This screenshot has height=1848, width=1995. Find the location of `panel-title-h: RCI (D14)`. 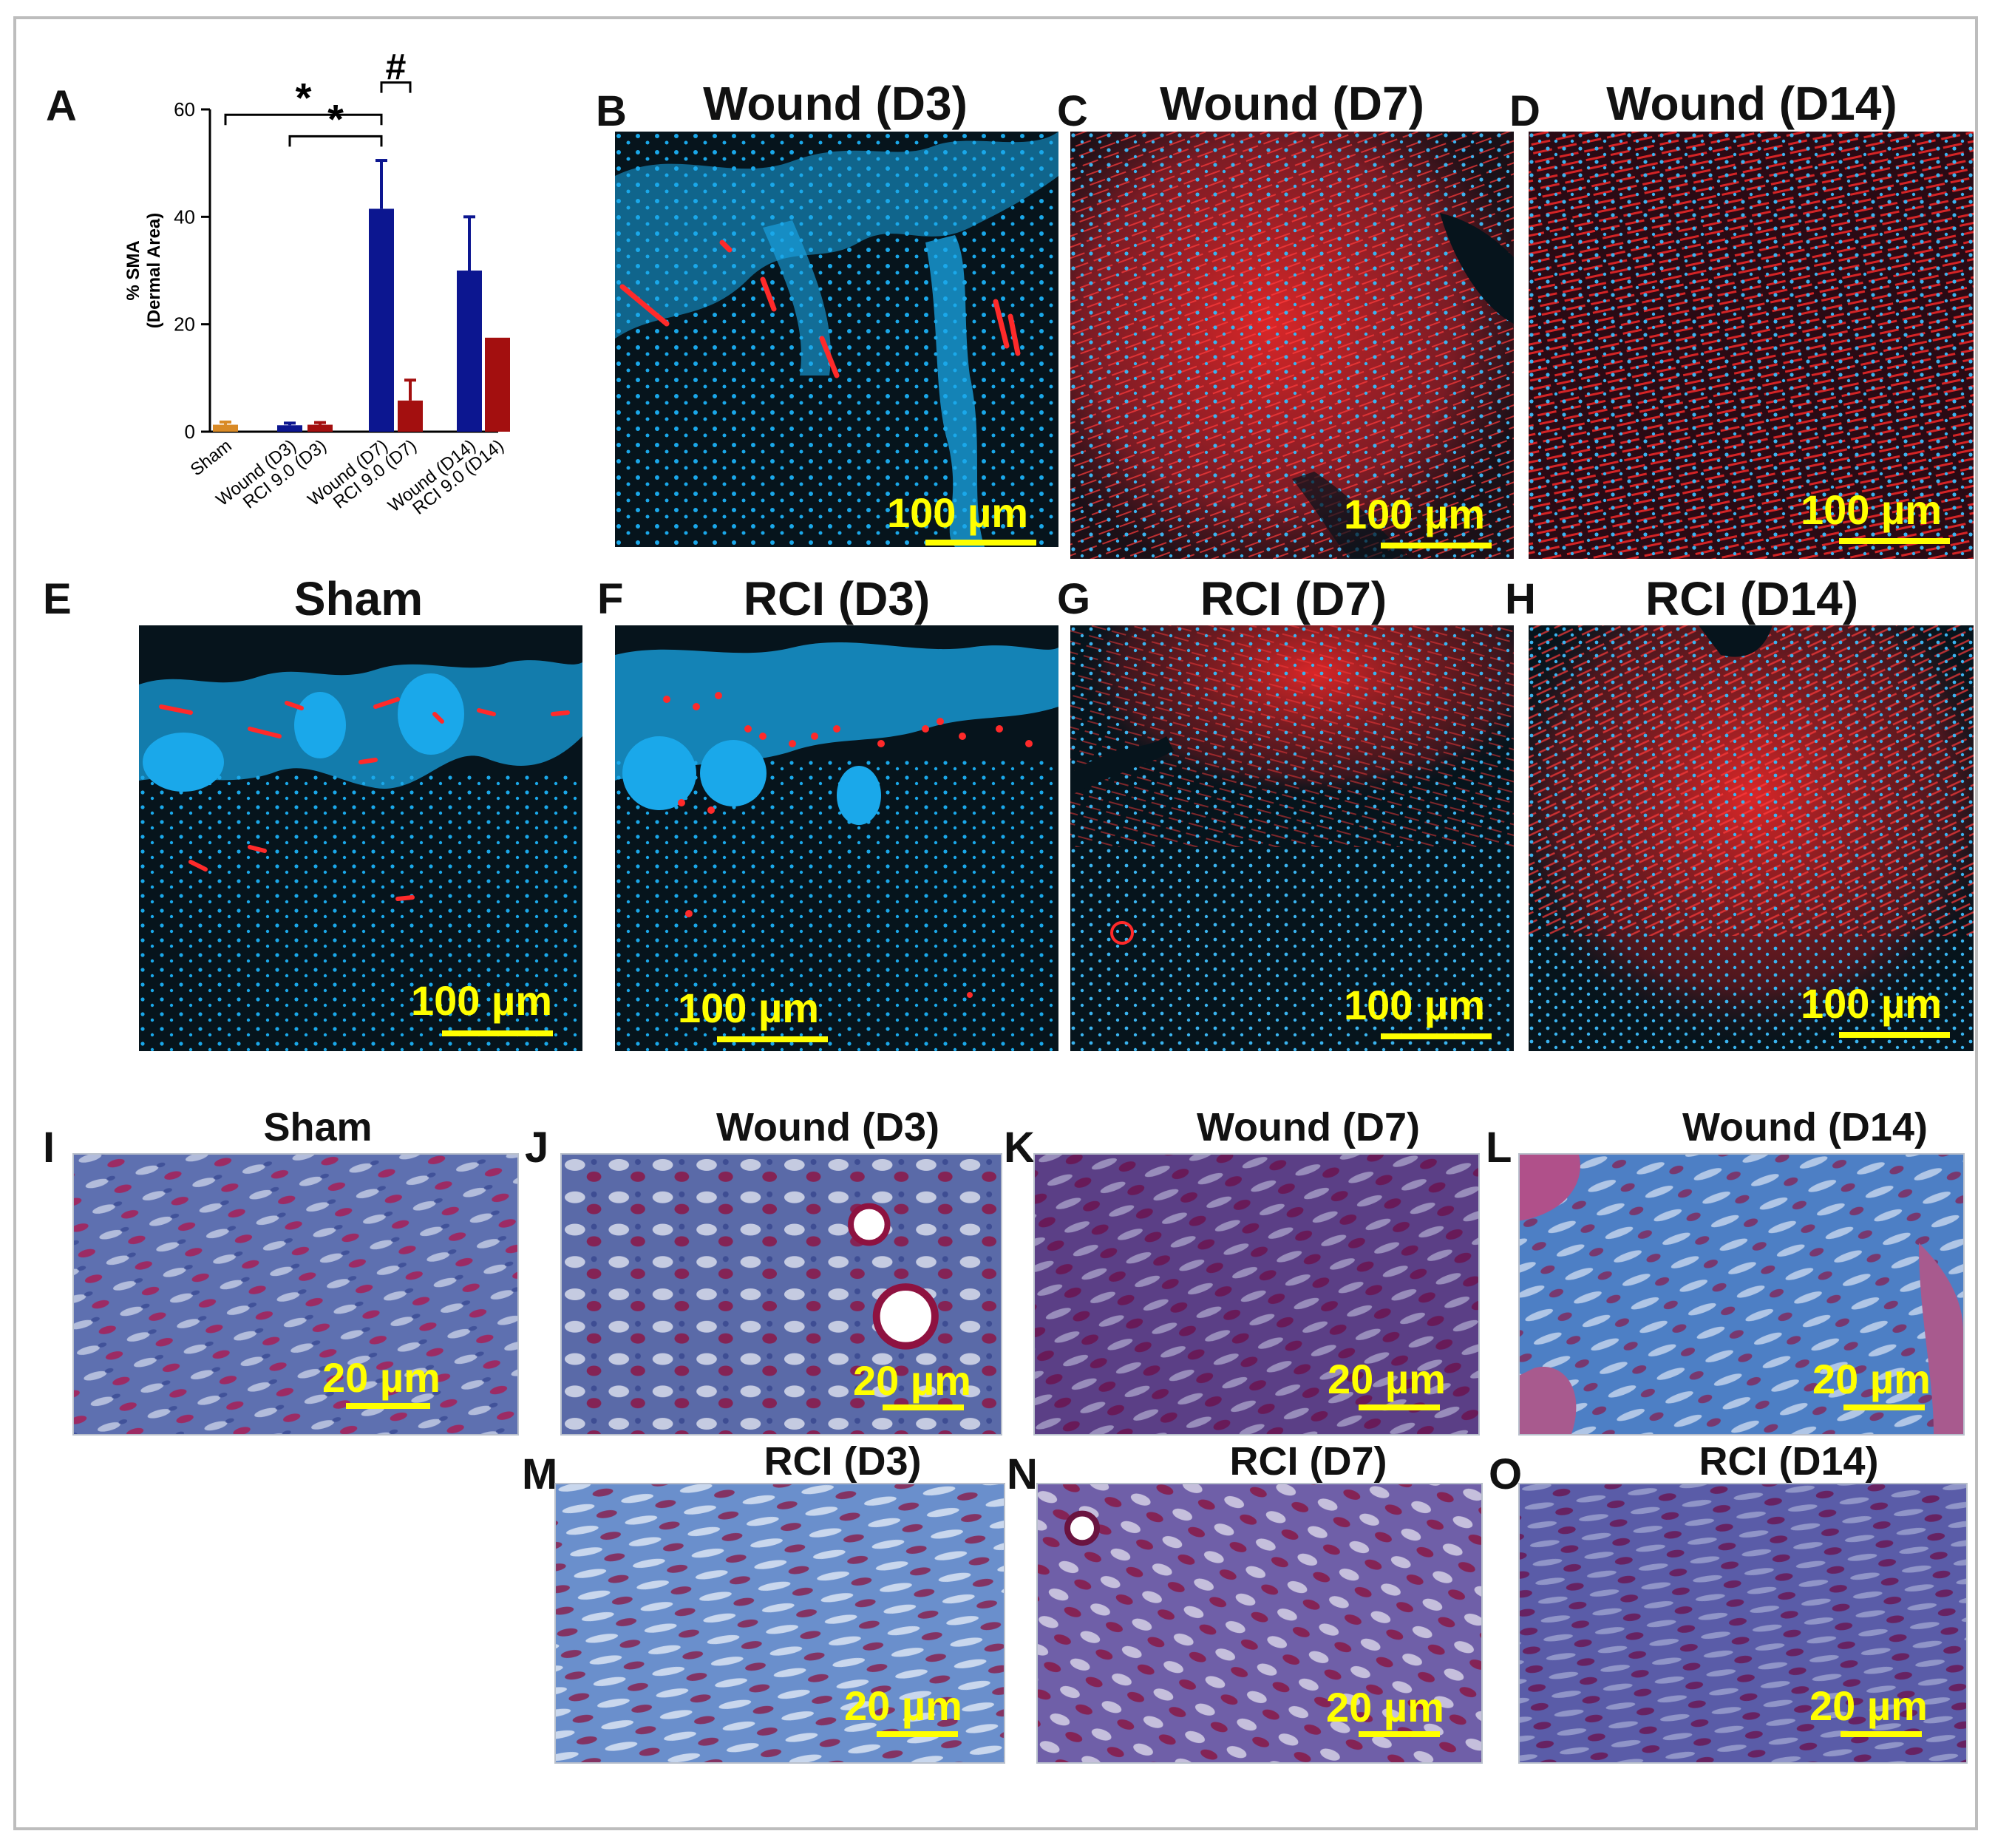

panel-title-h: RCI (D14) is located at coordinates (1752, 598).